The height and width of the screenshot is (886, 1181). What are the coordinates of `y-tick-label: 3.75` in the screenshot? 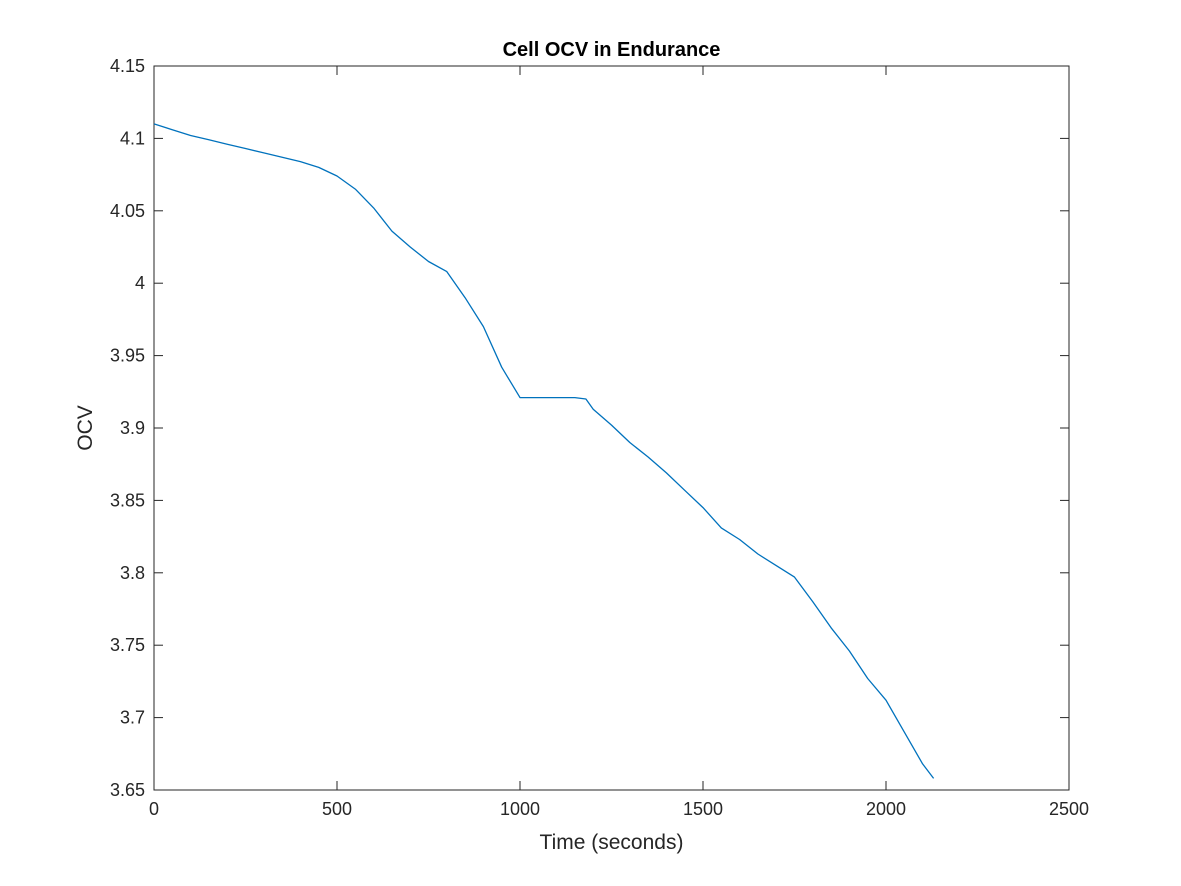 It's located at (127, 645).